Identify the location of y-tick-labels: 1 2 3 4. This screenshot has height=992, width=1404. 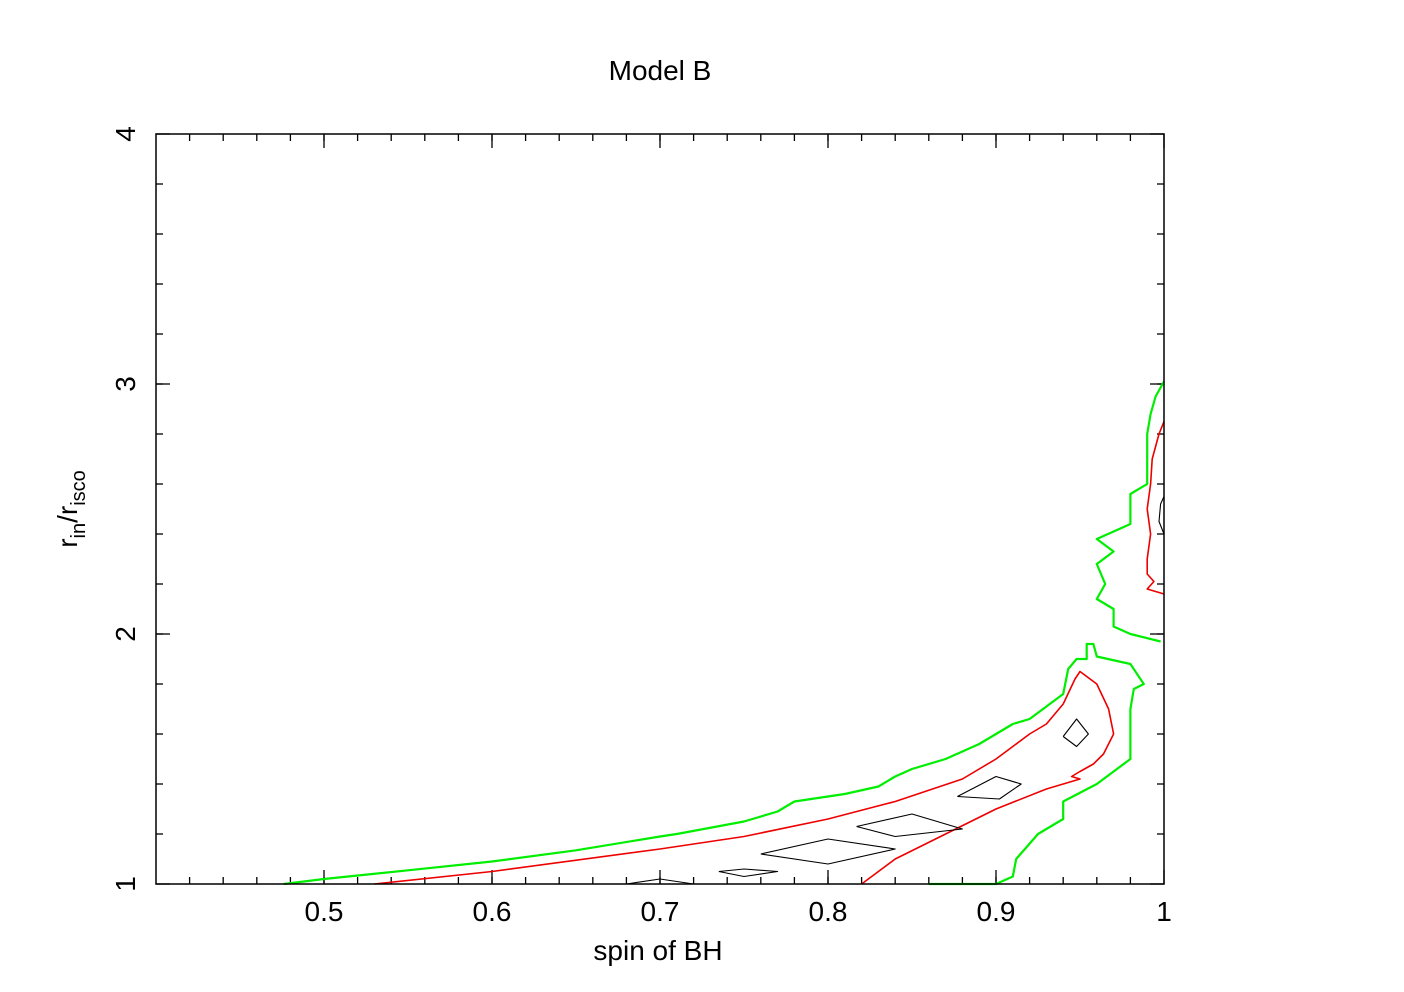
(125, 509).